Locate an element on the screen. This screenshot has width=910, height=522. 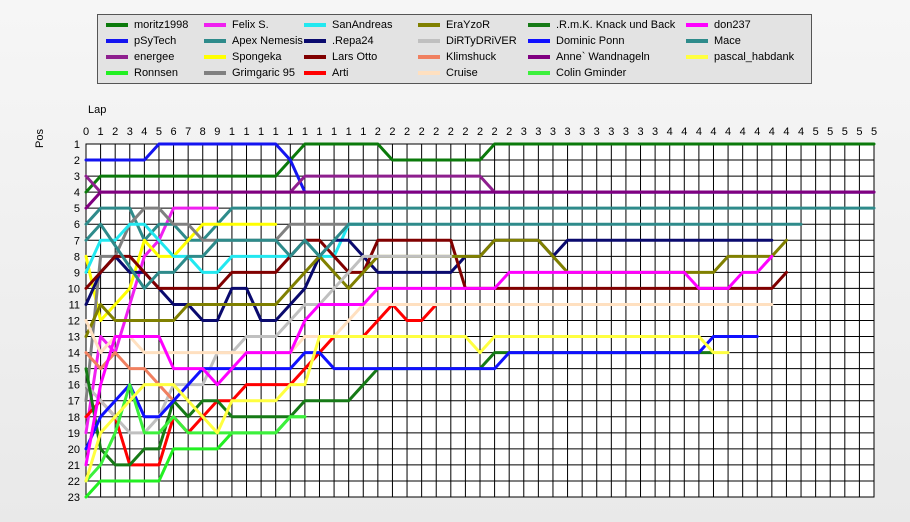
legend-label: Ronnsen is located at coordinates (156, 73).